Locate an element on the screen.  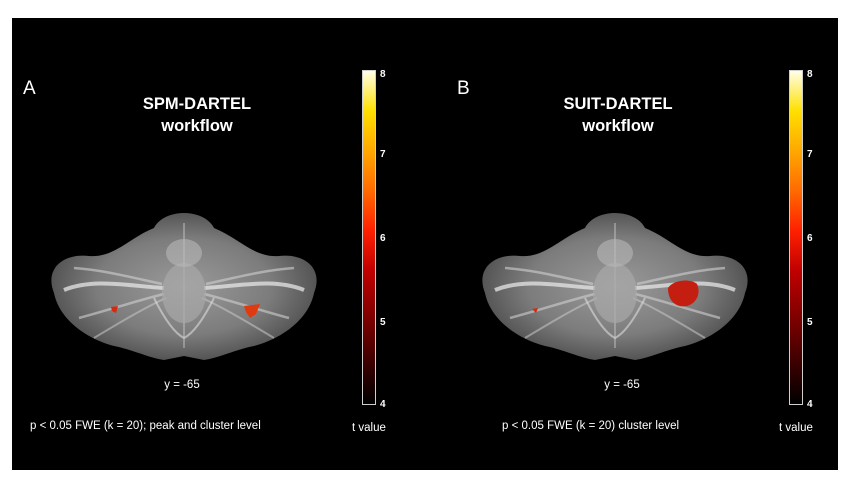
panel-title-line1: SUIT-DARTEL is located at coordinates (618, 104).